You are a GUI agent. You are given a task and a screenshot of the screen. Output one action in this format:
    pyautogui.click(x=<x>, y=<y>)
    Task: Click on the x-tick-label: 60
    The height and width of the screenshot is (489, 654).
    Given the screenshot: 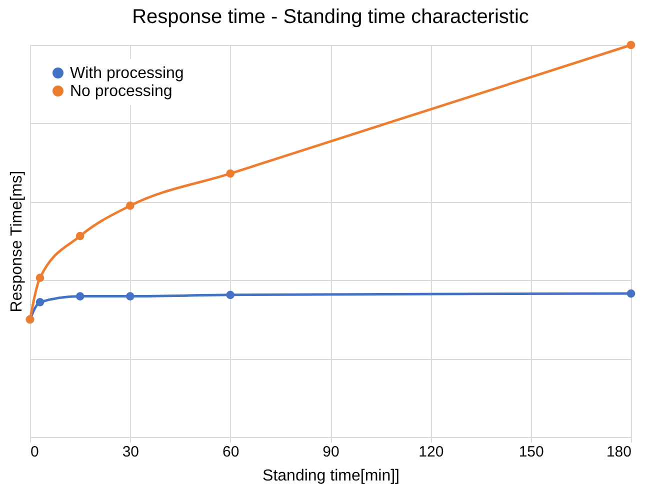 What is the action you would take?
    pyautogui.click(x=231, y=452)
    